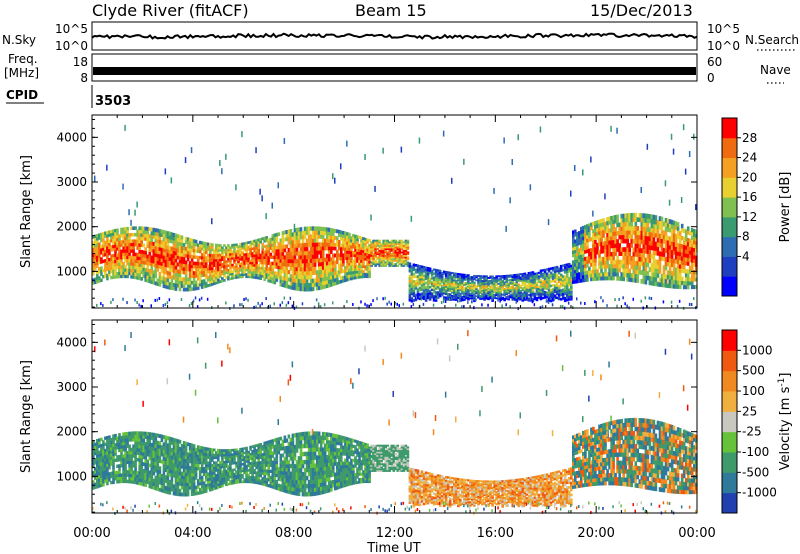 The image size is (800, 554). I want to click on power-ground-point, so click(468, 302).